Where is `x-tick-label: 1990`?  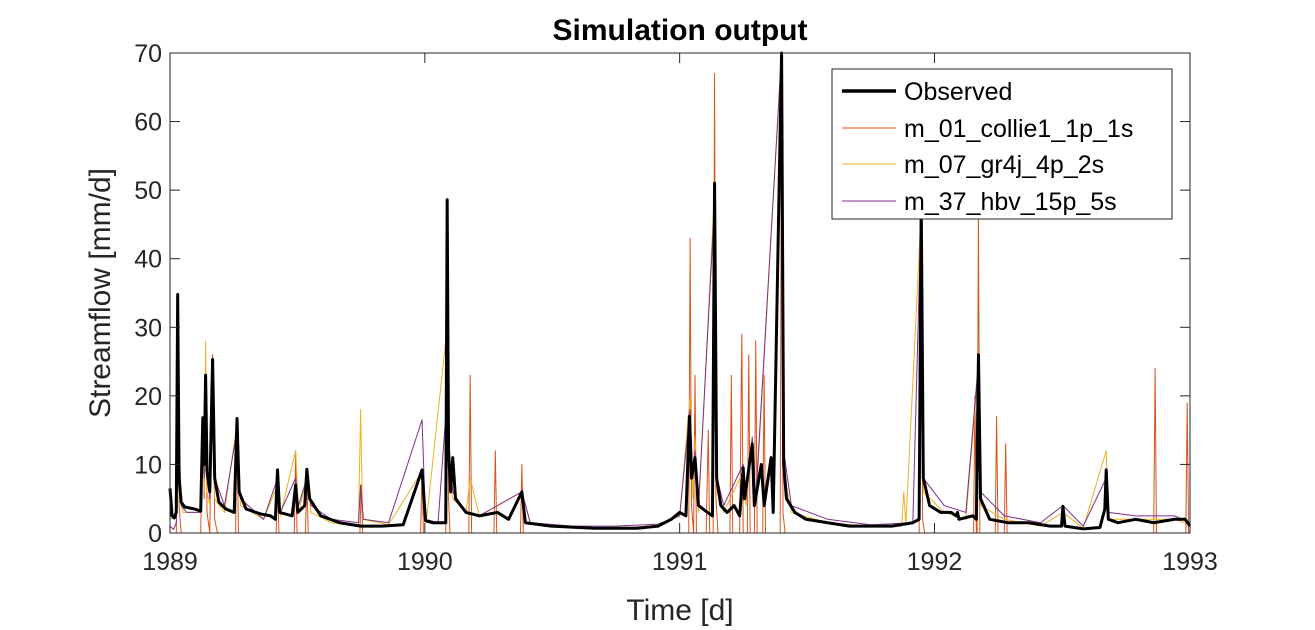 x-tick-label: 1990 is located at coordinates (425, 562).